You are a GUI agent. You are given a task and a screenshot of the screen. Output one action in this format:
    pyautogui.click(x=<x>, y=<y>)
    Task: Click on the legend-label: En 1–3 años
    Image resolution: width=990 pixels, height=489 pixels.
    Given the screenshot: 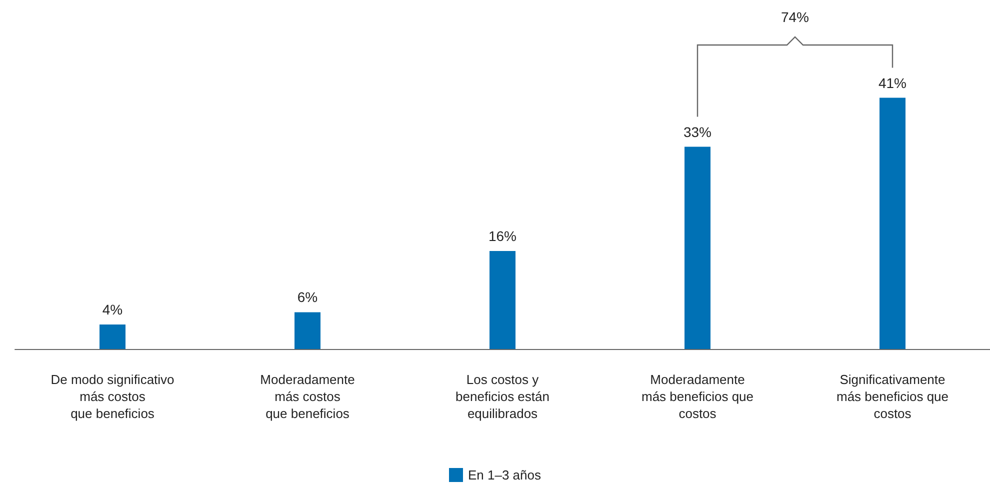 What is the action you would take?
    pyautogui.click(x=505, y=475)
    